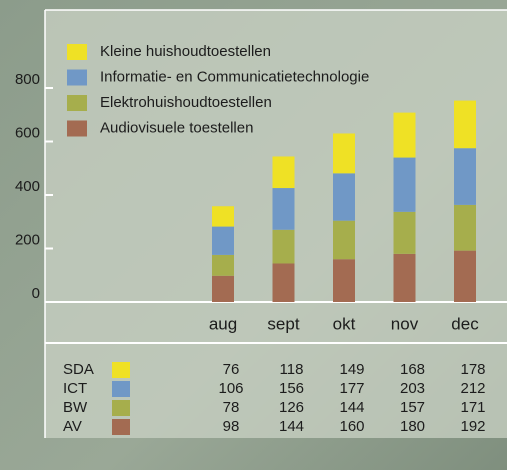 Image resolution: width=507 pixels, height=470 pixels. What do you see at coordinates (412, 388) in the screenshot?
I see `table-value: 203` at bounding box center [412, 388].